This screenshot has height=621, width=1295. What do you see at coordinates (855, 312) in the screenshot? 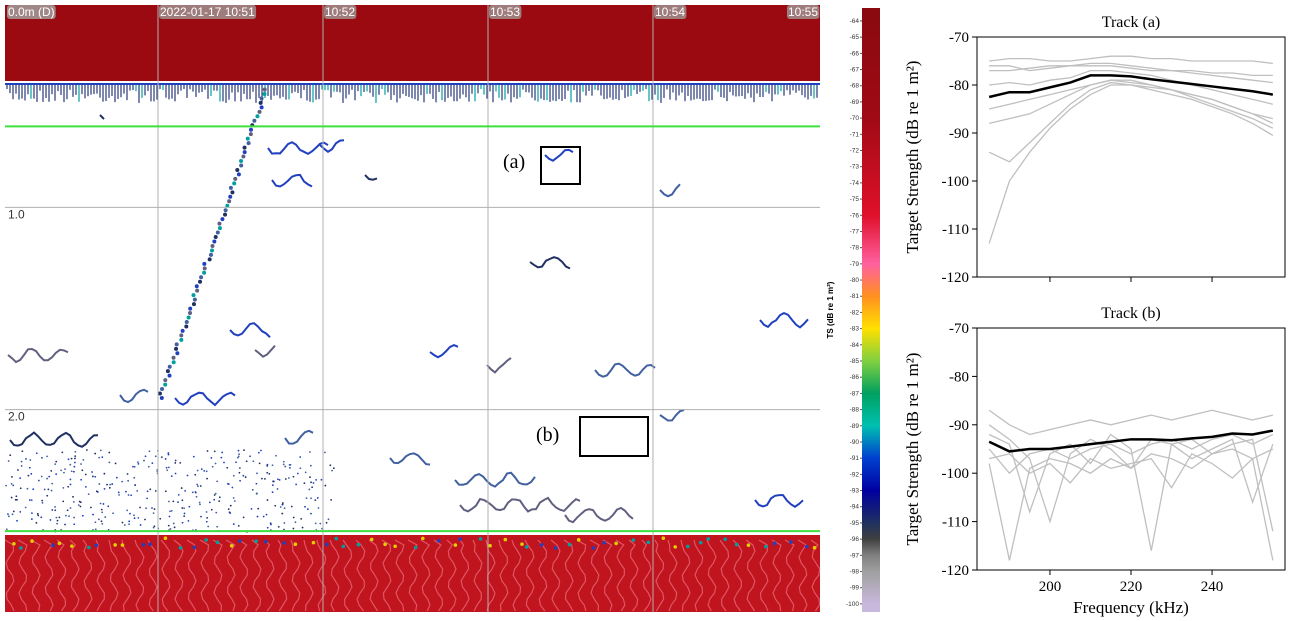
I see `colorbar-tick-label: -82` at bounding box center [855, 312].